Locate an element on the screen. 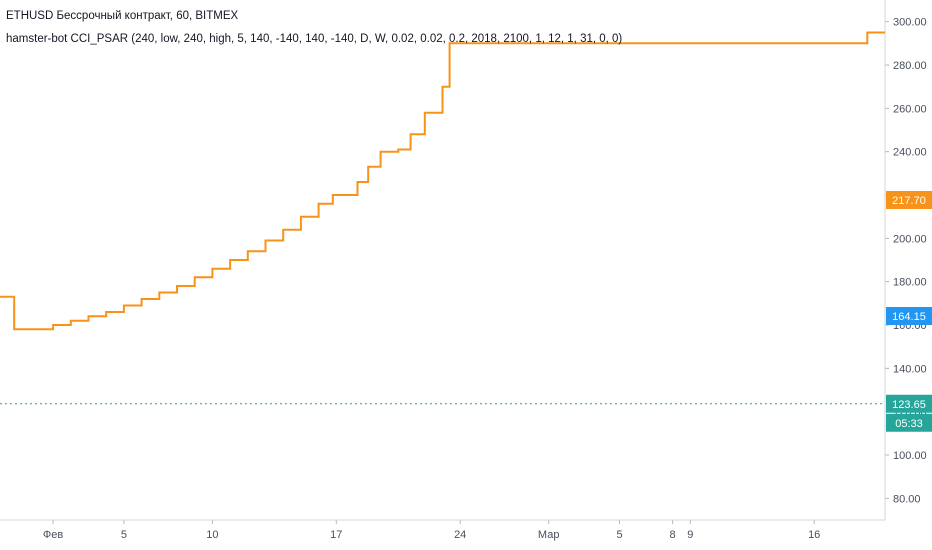 Image resolution: width=932 pixels, height=550 pixels. y-tick-label: 180.00 is located at coordinates (910, 283).